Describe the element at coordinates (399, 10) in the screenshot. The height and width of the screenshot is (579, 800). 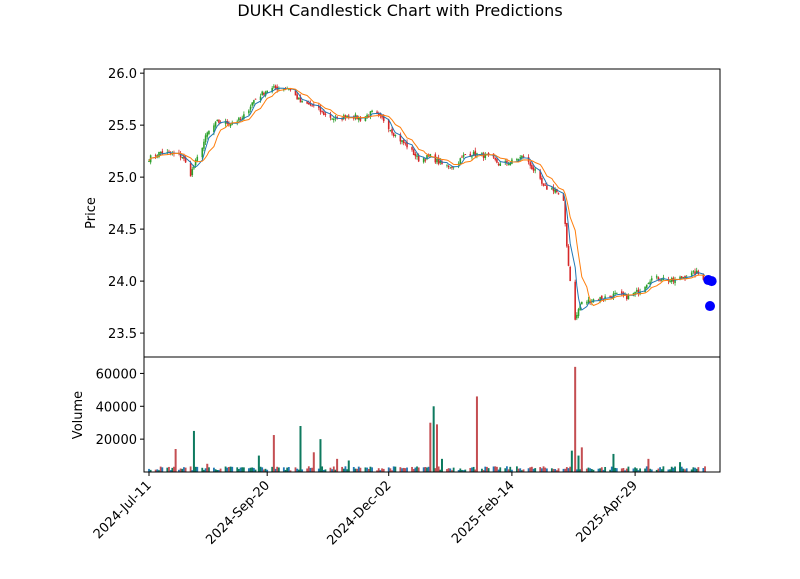
I see `chart-title: DUKH Candlestick Chart with Predictions` at that location.